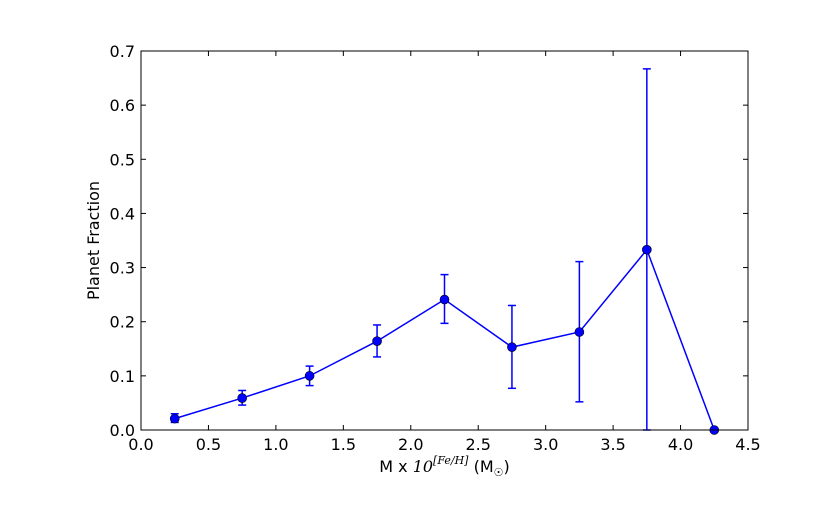 This screenshot has width=830, height=519. Describe the element at coordinates (507, 466) in the screenshot. I see `x-axis-label-unit-close: )` at that location.